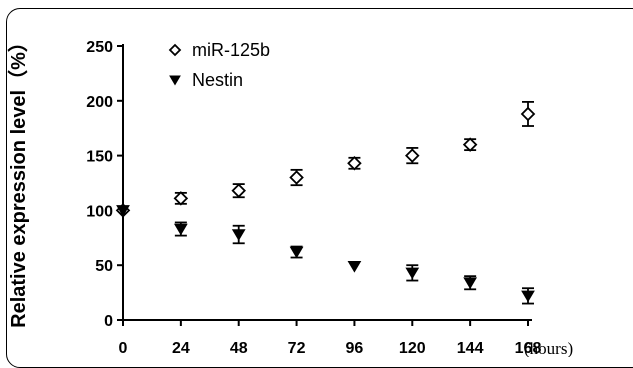 The image size is (633, 368). I want to click on x-tick-label: 48, so click(239, 348).